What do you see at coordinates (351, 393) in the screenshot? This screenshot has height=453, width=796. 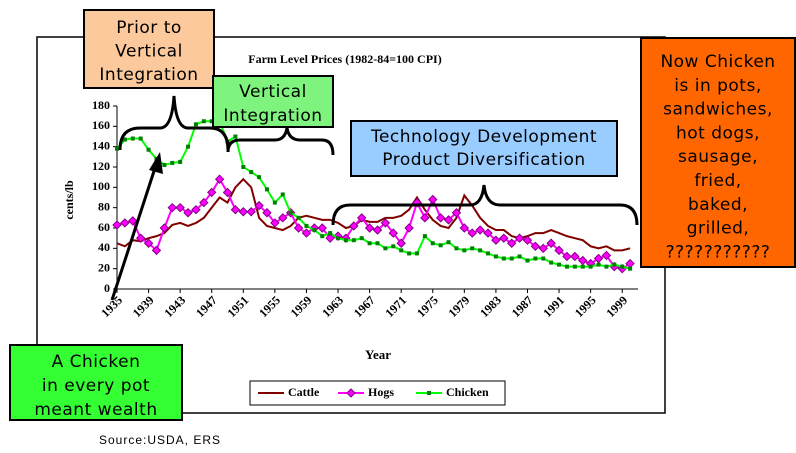 I see `legend-marker` at bounding box center [351, 393].